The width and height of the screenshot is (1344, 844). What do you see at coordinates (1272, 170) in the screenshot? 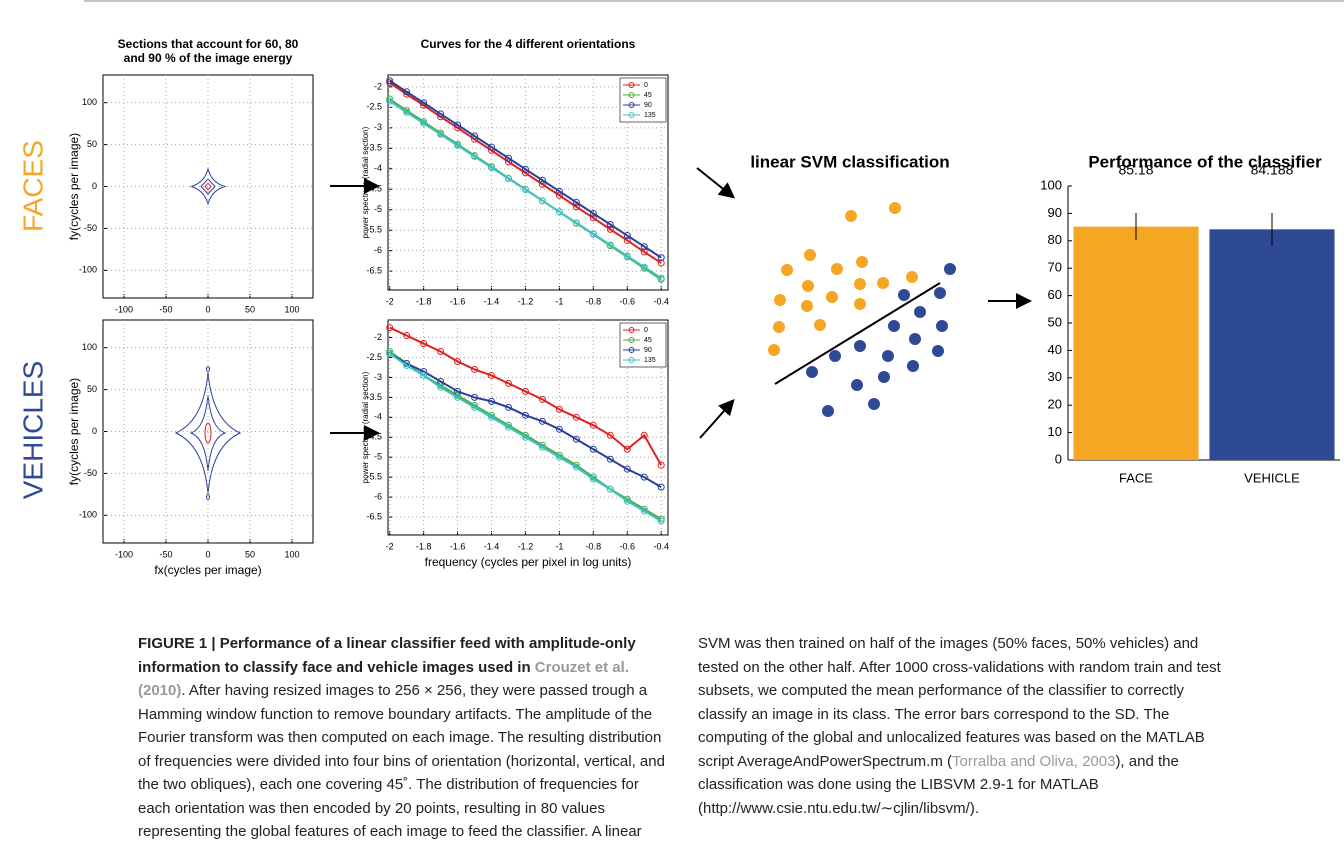
I see `value-label: 84.188` at bounding box center [1272, 170].